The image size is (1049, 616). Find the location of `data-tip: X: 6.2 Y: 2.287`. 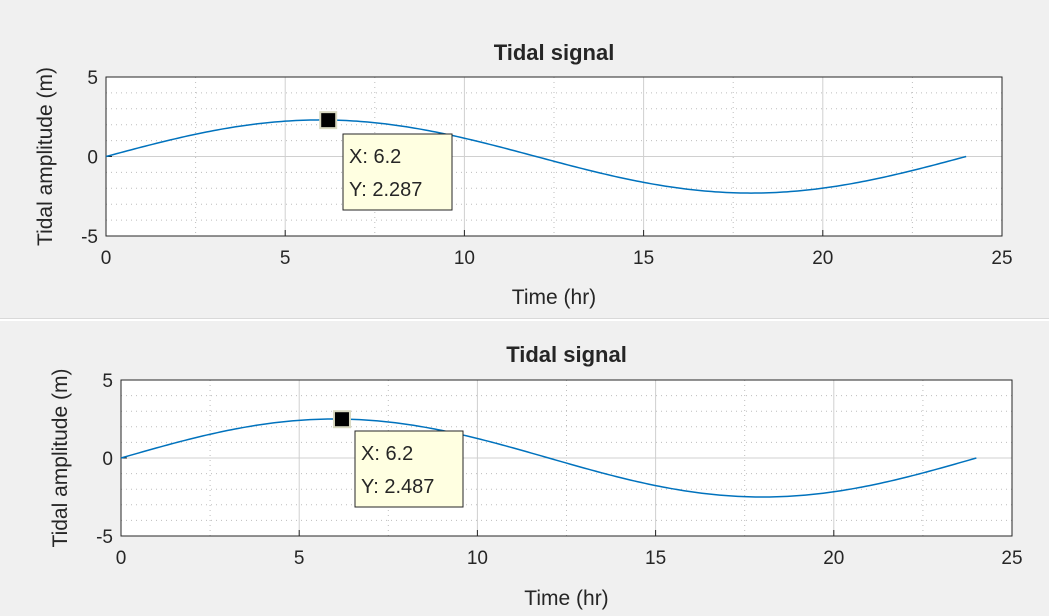

data-tip: X: 6.2 Y: 2.287 is located at coordinates (386, 161).